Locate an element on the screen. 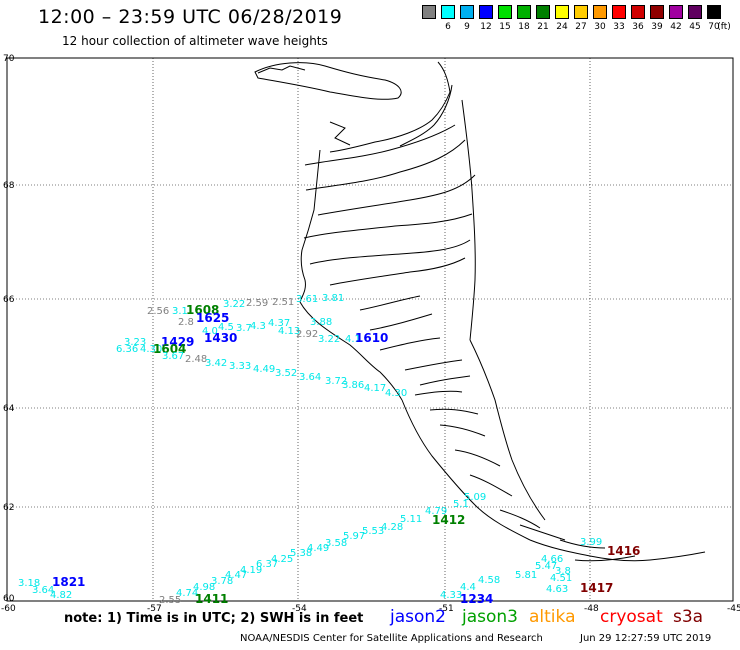 The height and width of the screenshot is (650, 740). pass-time-label: 1416 is located at coordinates (623, 551).